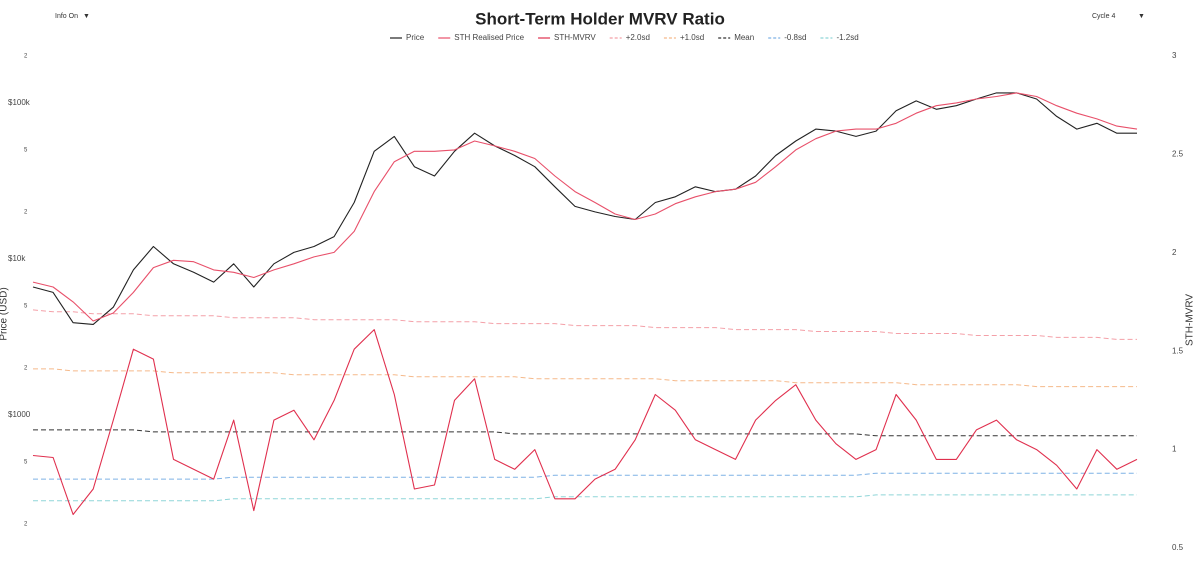 This screenshot has width=1200, height=561. What do you see at coordinates (575, 37) in the screenshot?
I see `legend-label: STH-MVRV` at bounding box center [575, 37].